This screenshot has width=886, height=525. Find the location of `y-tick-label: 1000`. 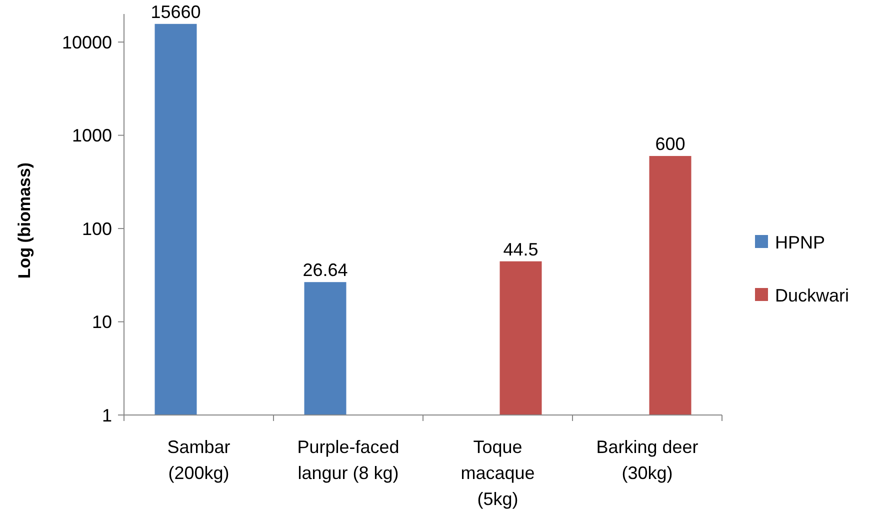

y-tick-label: 1000 is located at coordinates (92, 136).